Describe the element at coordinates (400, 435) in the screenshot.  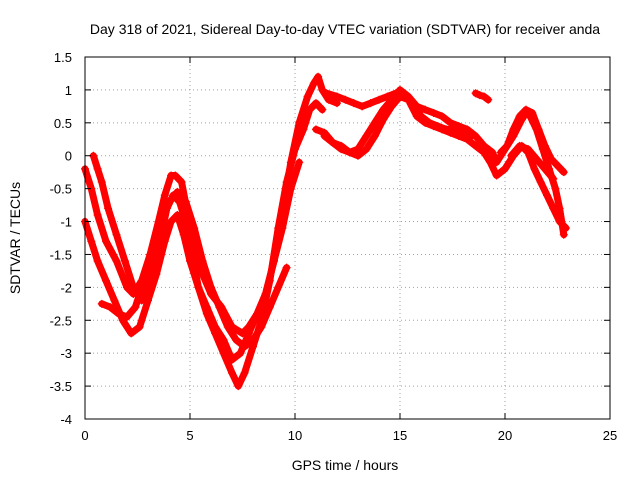
I see `x-tick-label: 15` at that location.